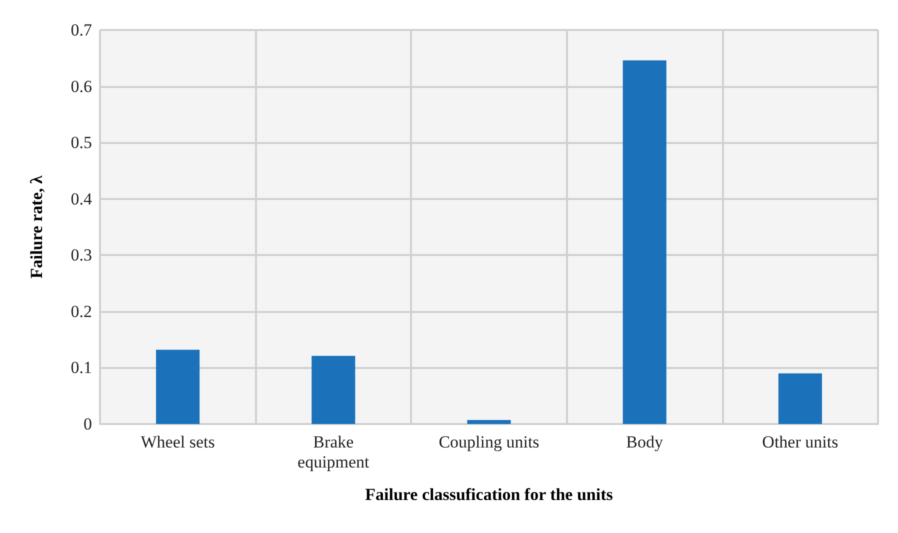  Describe the element at coordinates (81, 142) in the screenshot. I see `y-tick-label: 0.5` at that location.